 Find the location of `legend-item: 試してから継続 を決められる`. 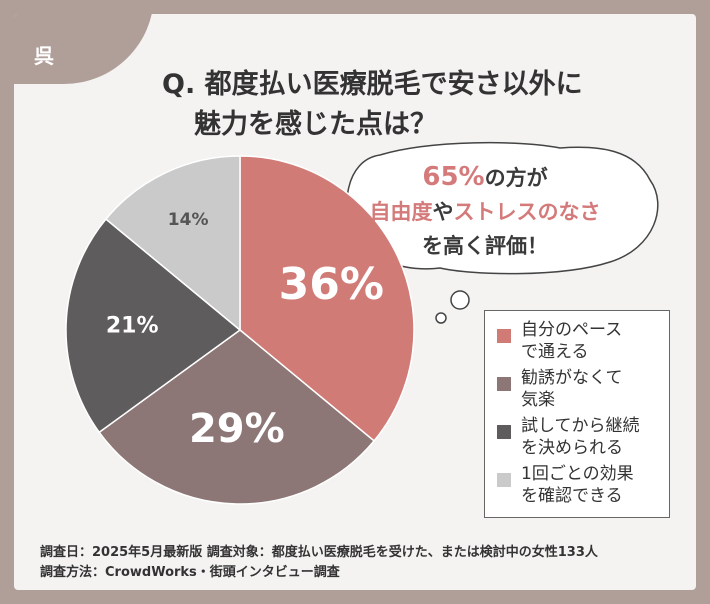

legend-item: 試してから継続 を決められる is located at coordinates (579, 437).